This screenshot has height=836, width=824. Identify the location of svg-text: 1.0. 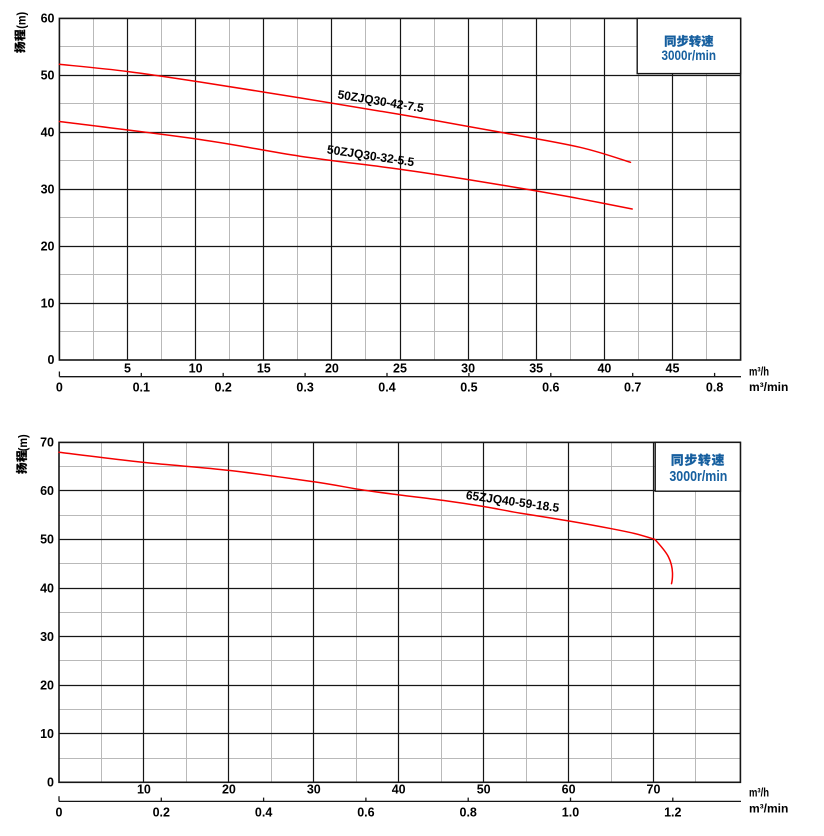
(570, 813).